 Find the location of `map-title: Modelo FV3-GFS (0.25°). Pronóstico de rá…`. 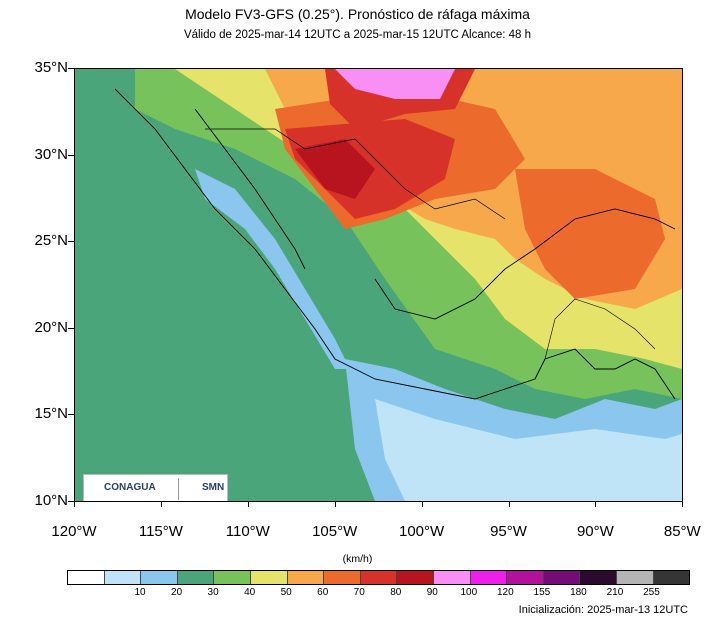

map-title: Modelo FV3-GFS (0.25°). Pronóstico de rá… is located at coordinates (357, 14).